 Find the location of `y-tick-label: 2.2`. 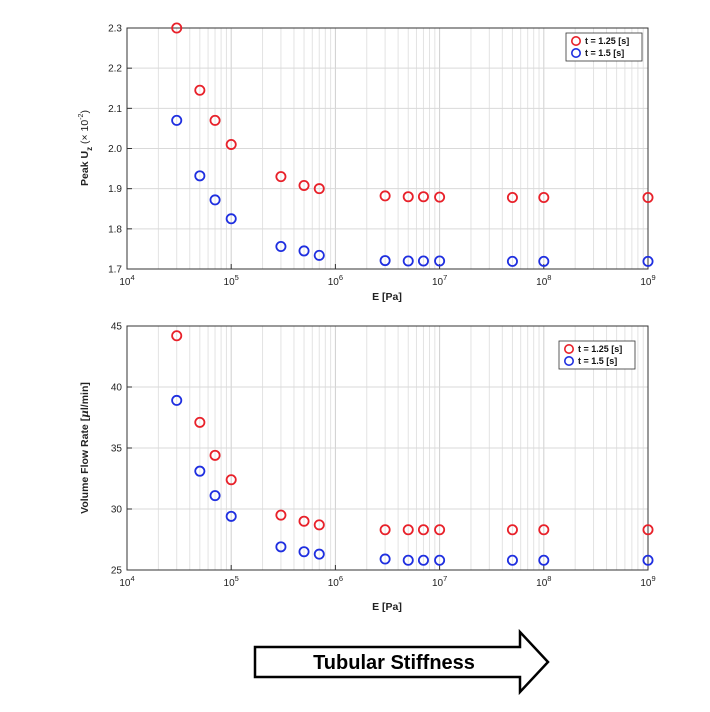

y-tick-label: 2.2 is located at coordinates (115, 69).